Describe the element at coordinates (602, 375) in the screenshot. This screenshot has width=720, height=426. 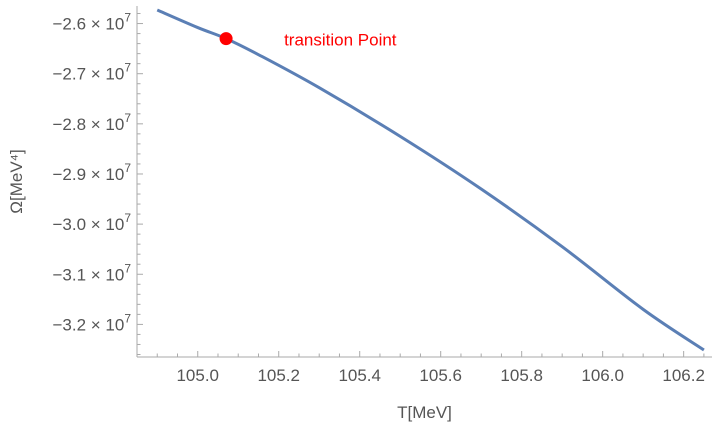
I see `x-tick-label: 106.0` at that location.